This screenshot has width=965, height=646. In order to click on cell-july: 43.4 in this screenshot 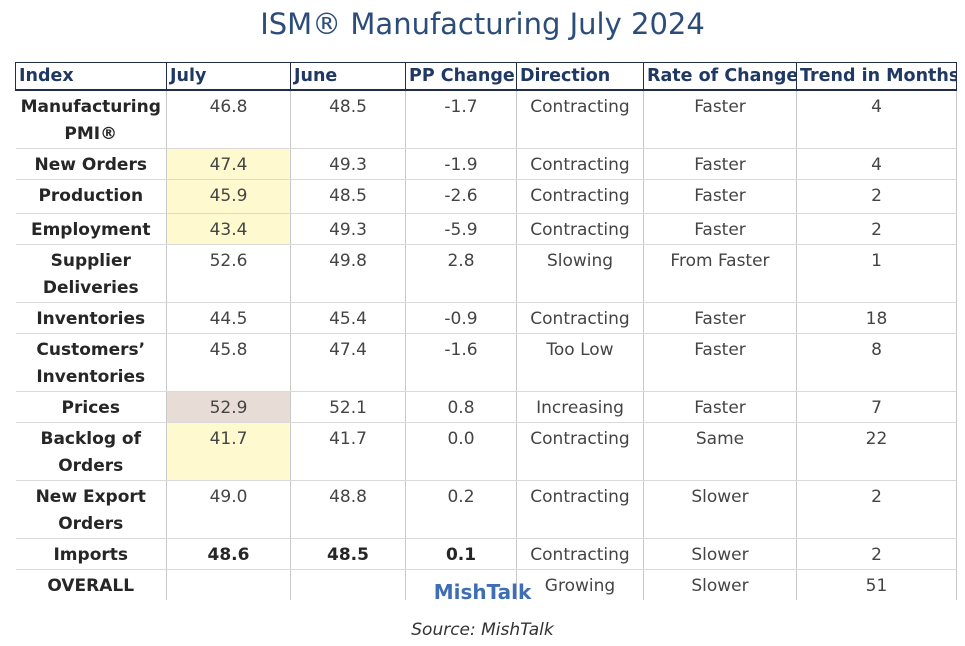, I will do `click(228, 229)`.